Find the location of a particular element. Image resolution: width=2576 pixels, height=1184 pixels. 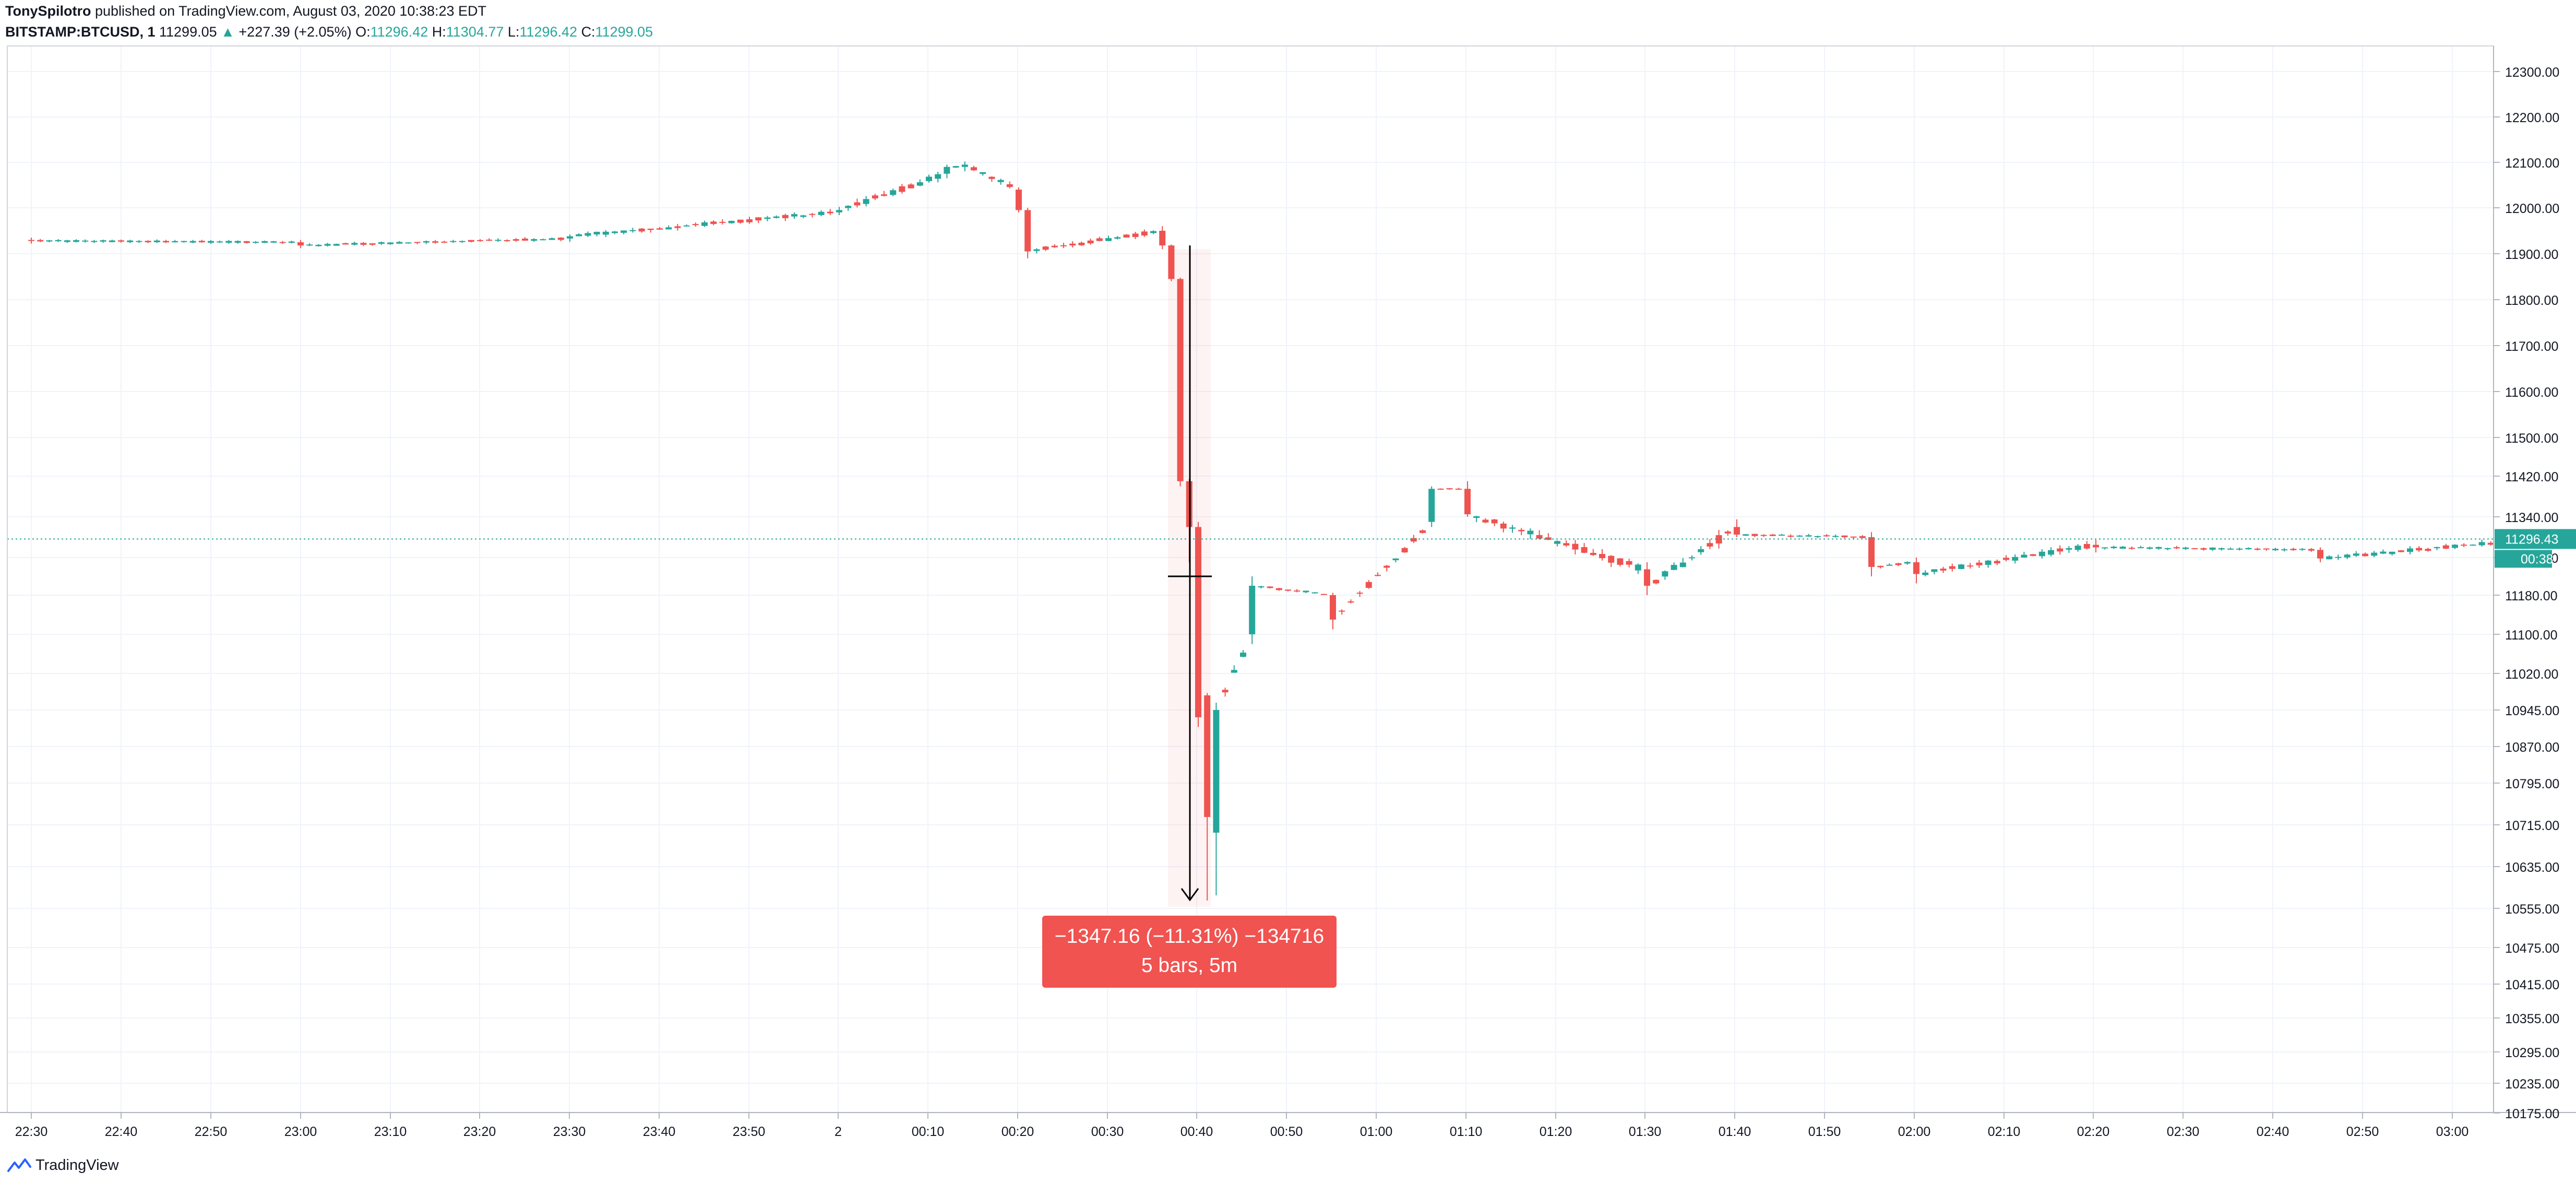

time-tick-label: 23:50 is located at coordinates (750, 1131).